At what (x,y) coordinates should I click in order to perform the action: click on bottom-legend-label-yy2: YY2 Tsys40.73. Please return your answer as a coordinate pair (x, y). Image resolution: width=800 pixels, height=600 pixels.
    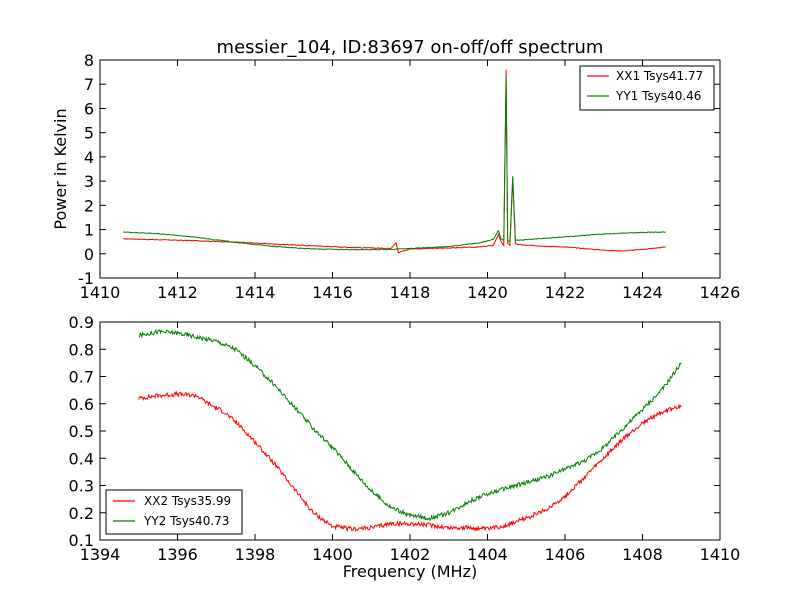
    Looking at the image, I should click on (186, 521).